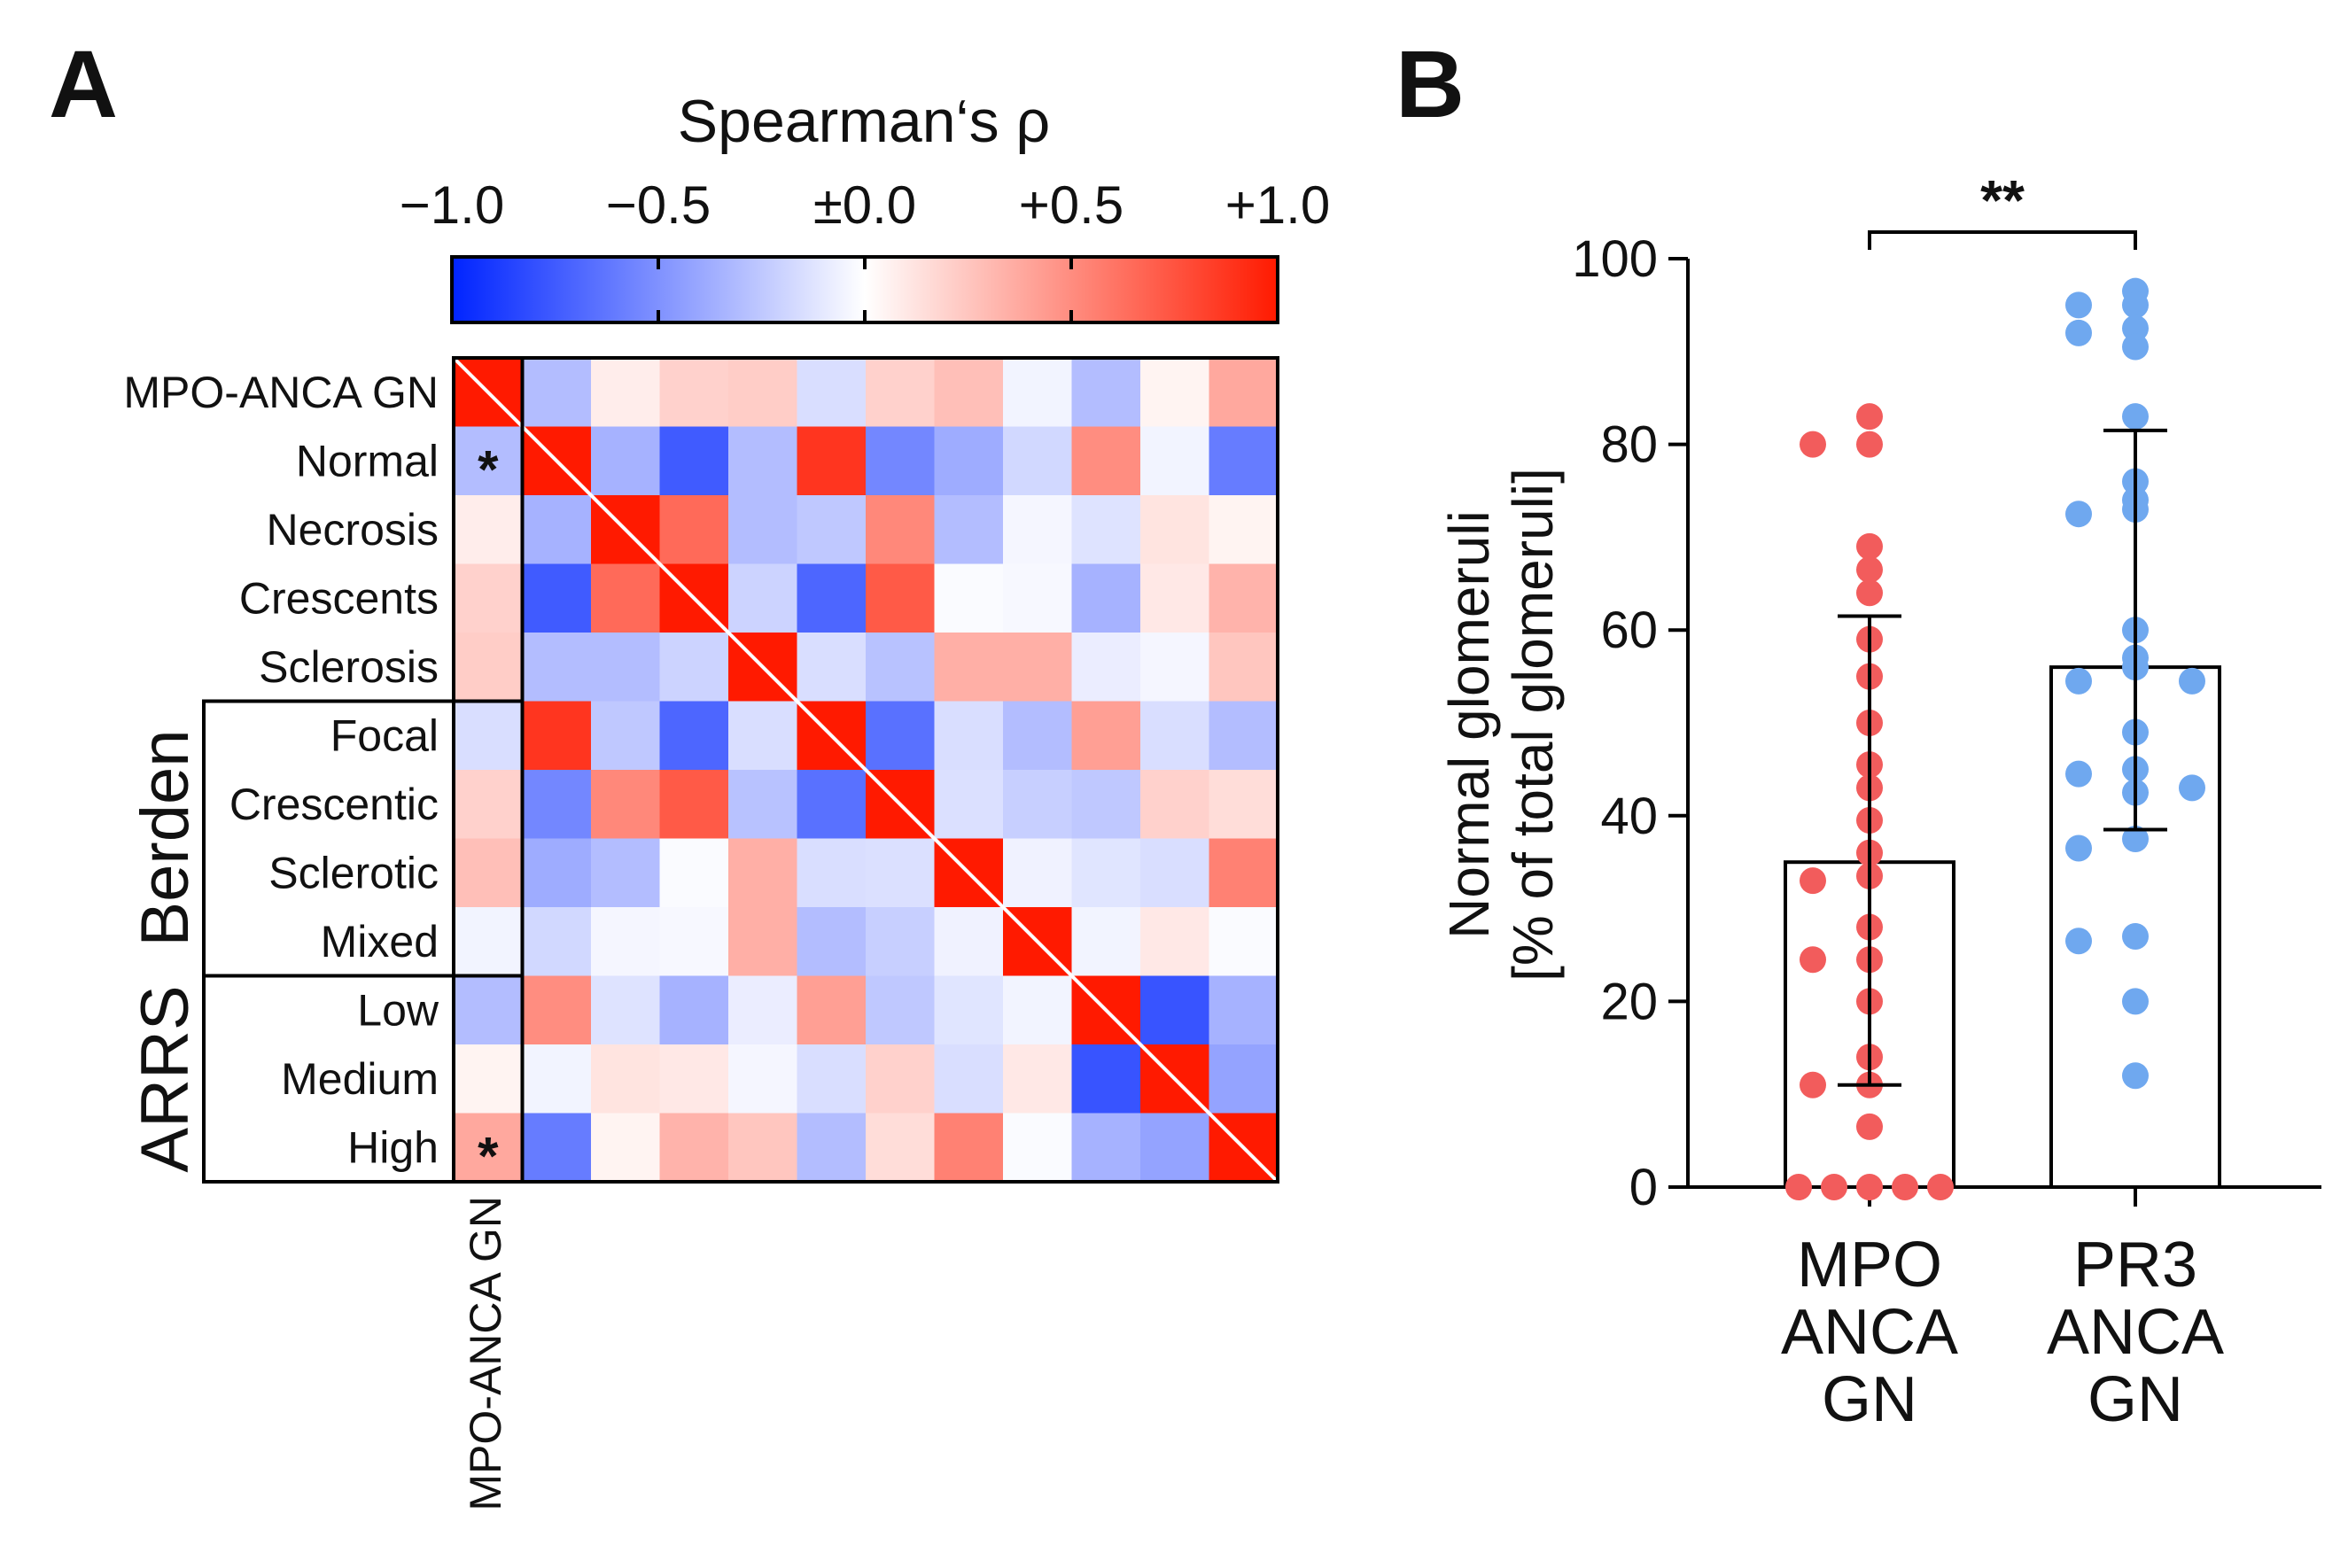  What do you see at coordinates (2002, 240) in the screenshot?
I see `significance-bracket` at bounding box center [2002, 240].